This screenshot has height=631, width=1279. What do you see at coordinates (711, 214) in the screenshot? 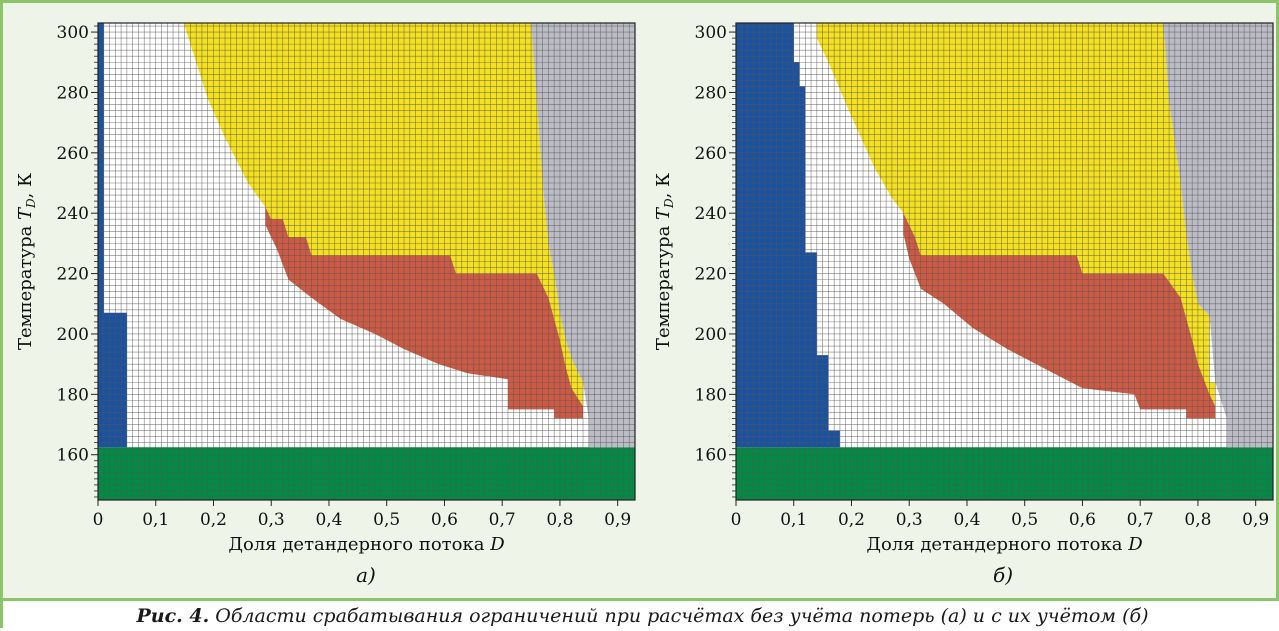
I see `y-tick-label: 240` at bounding box center [711, 214].